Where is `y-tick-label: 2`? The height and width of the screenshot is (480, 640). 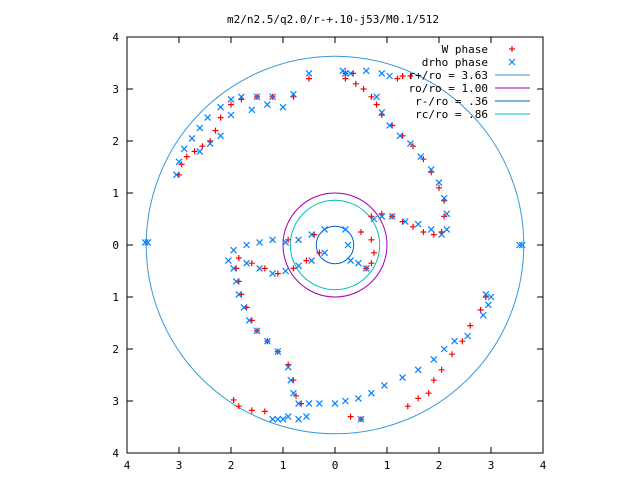 y-tick-label: 2 is located at coordinates (115, 141).